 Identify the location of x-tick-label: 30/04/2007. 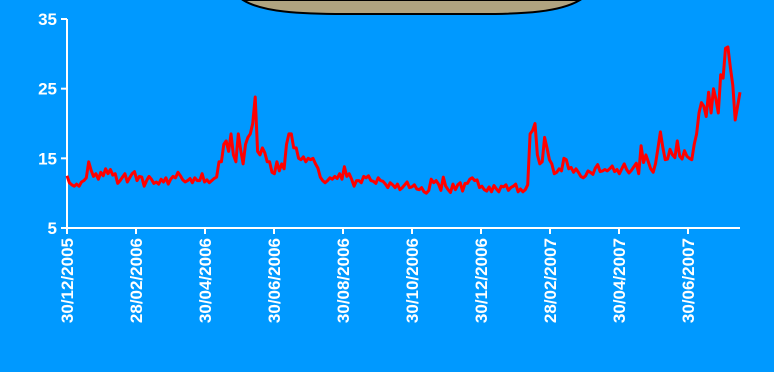
(619, 280).